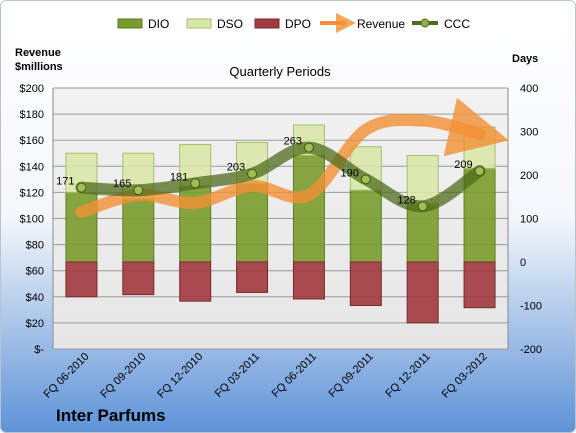  I want to click on right-tick-label: 400, so click(529, 89).